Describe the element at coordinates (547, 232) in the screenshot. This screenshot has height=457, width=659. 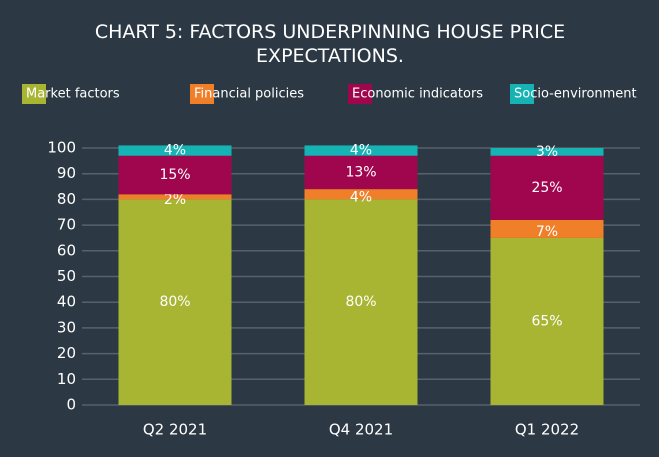
I see `value-label: 7%` at that location.